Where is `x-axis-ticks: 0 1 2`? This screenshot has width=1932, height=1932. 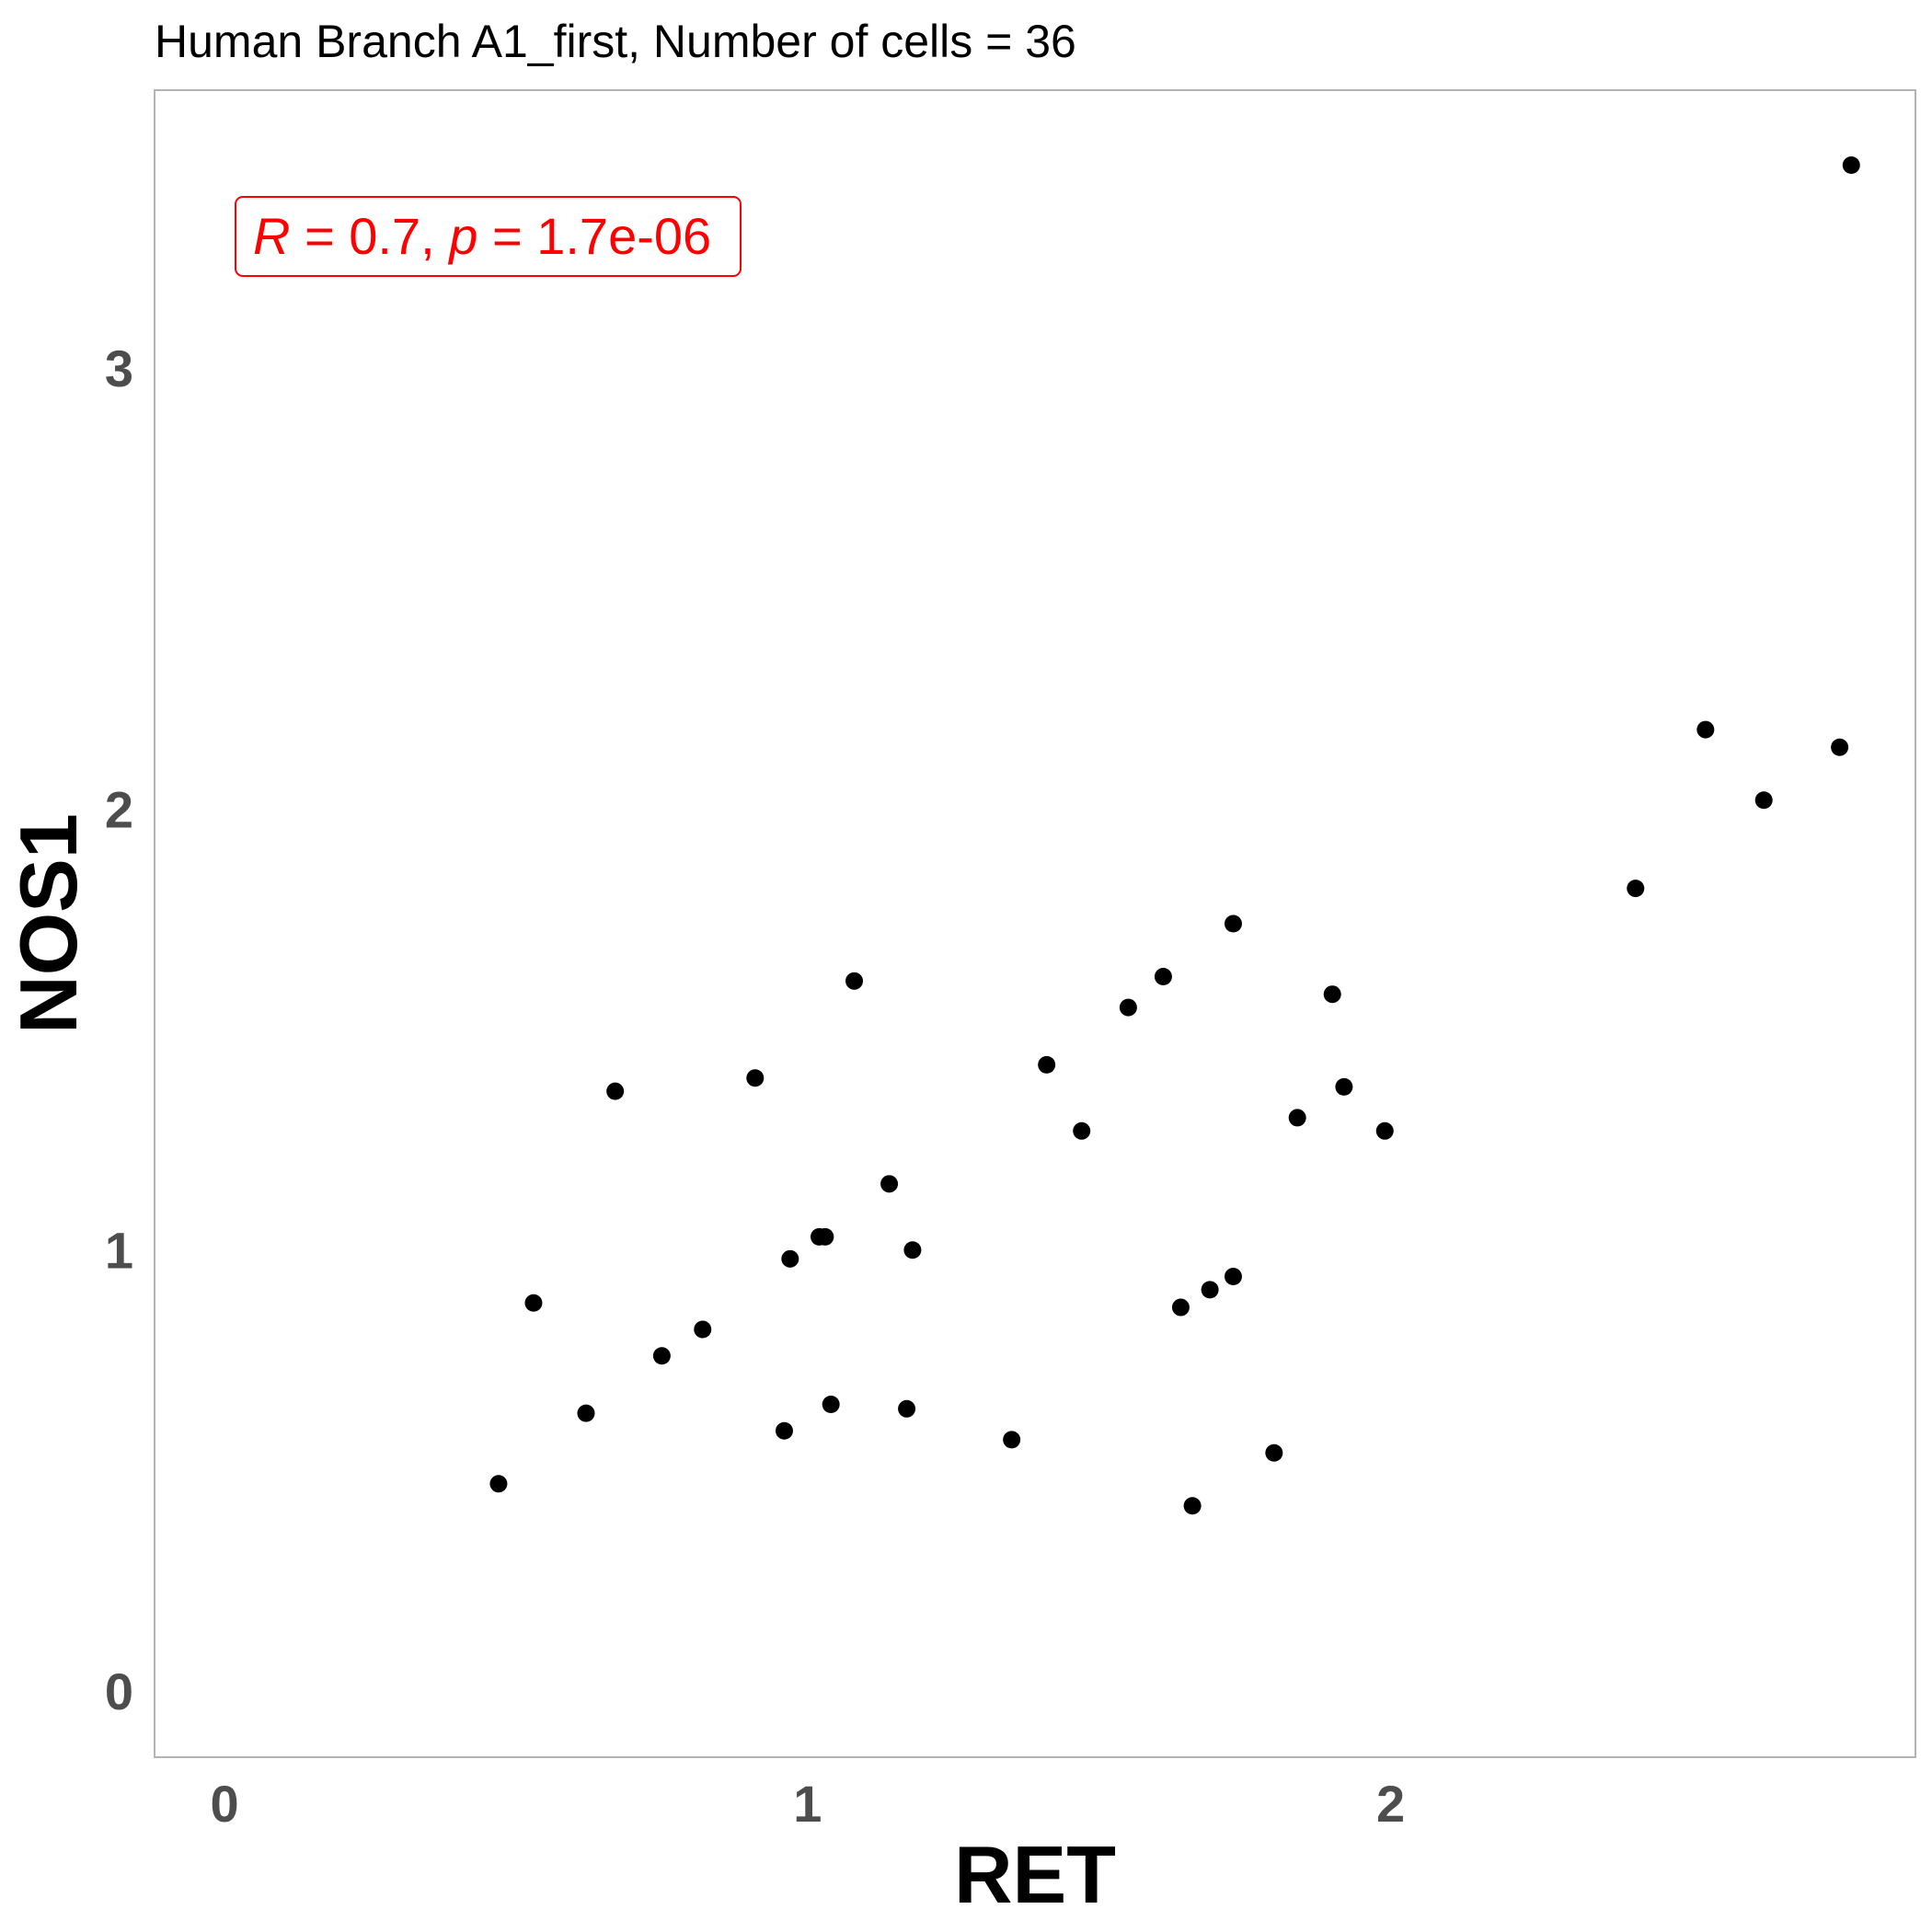
x-axis-ticks: 0 1 2 is located at coordinates (807, 1804).